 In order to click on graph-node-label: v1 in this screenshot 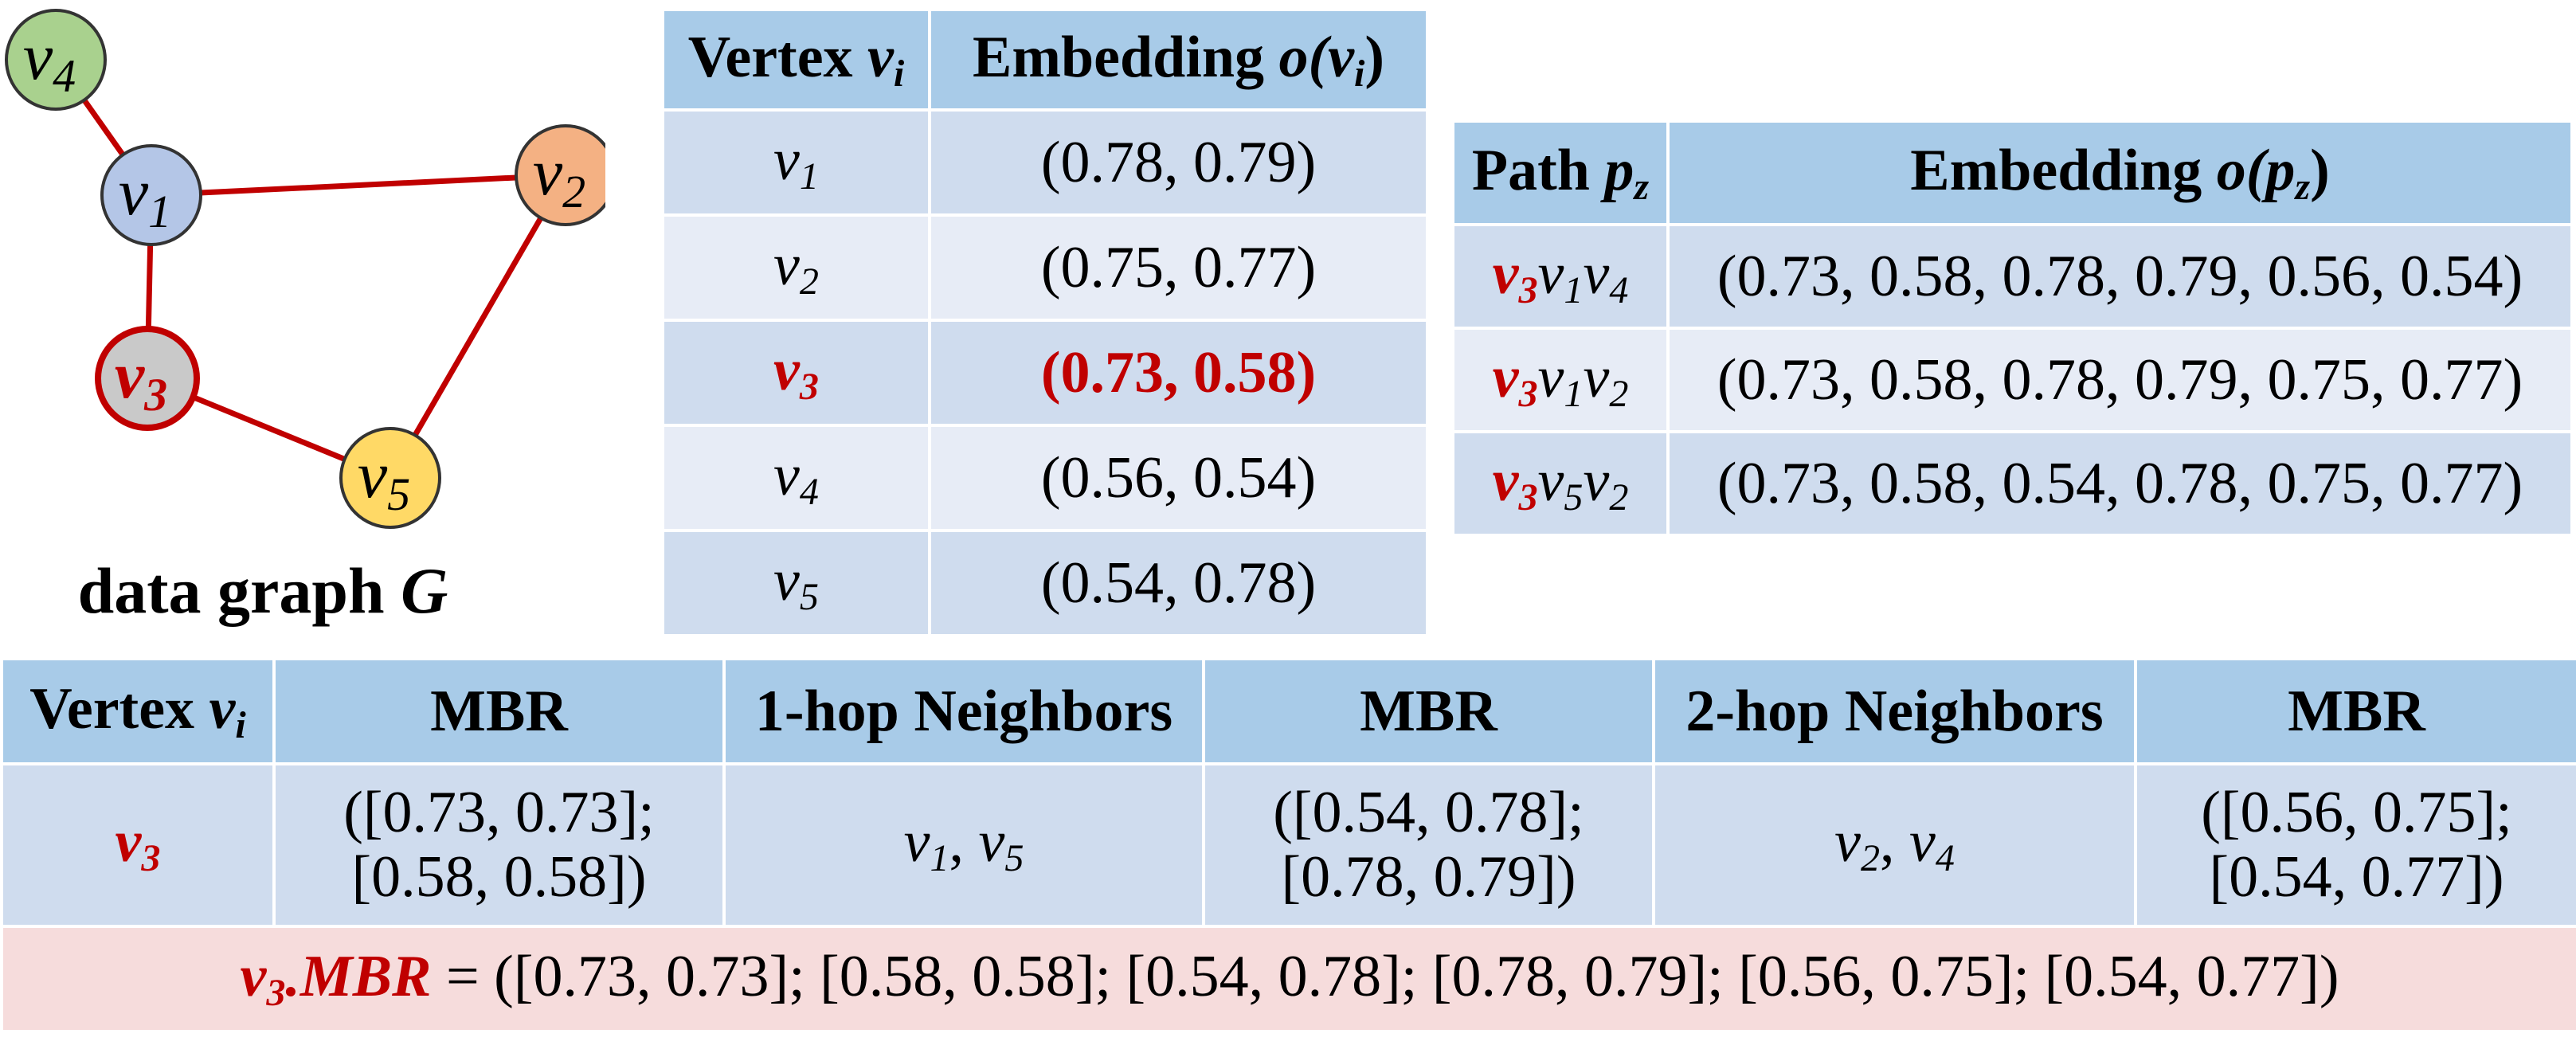, I will do `click(145, 196)`.